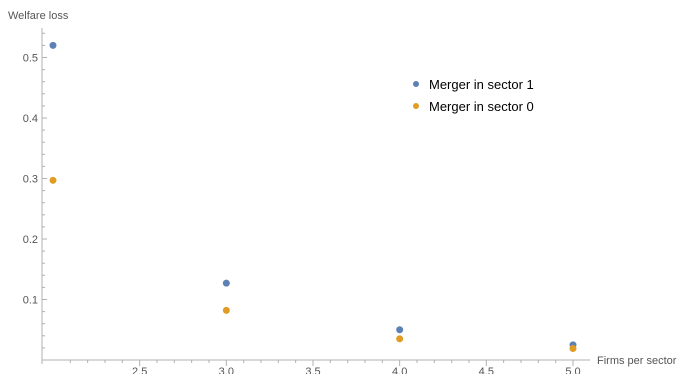  What do you see at coordinates (481, 106) in the screenshot?
I see `legend-label-series-2: Merger in sector 0` at bounding box center [481, 106].